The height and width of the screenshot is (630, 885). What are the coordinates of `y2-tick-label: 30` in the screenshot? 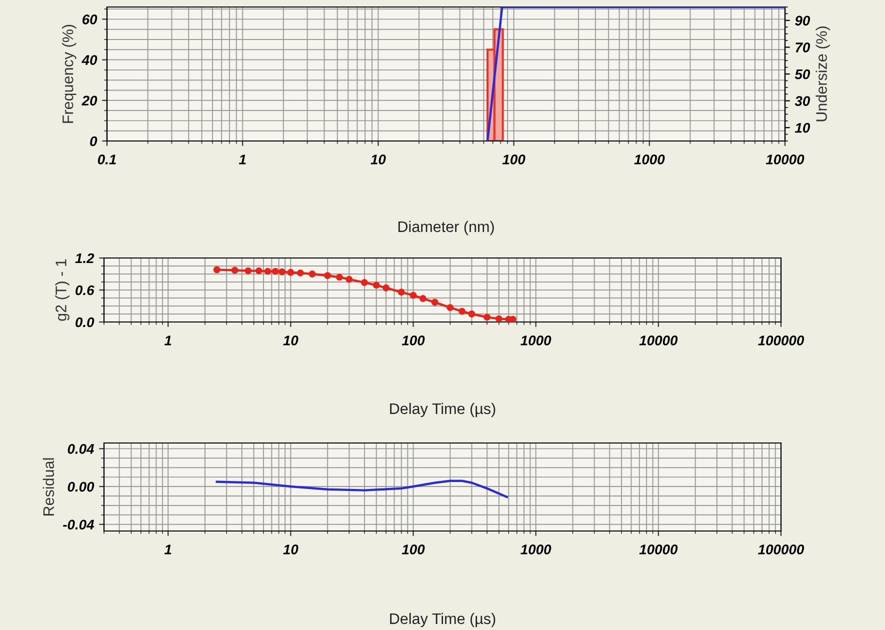 It's located at (802, 101).